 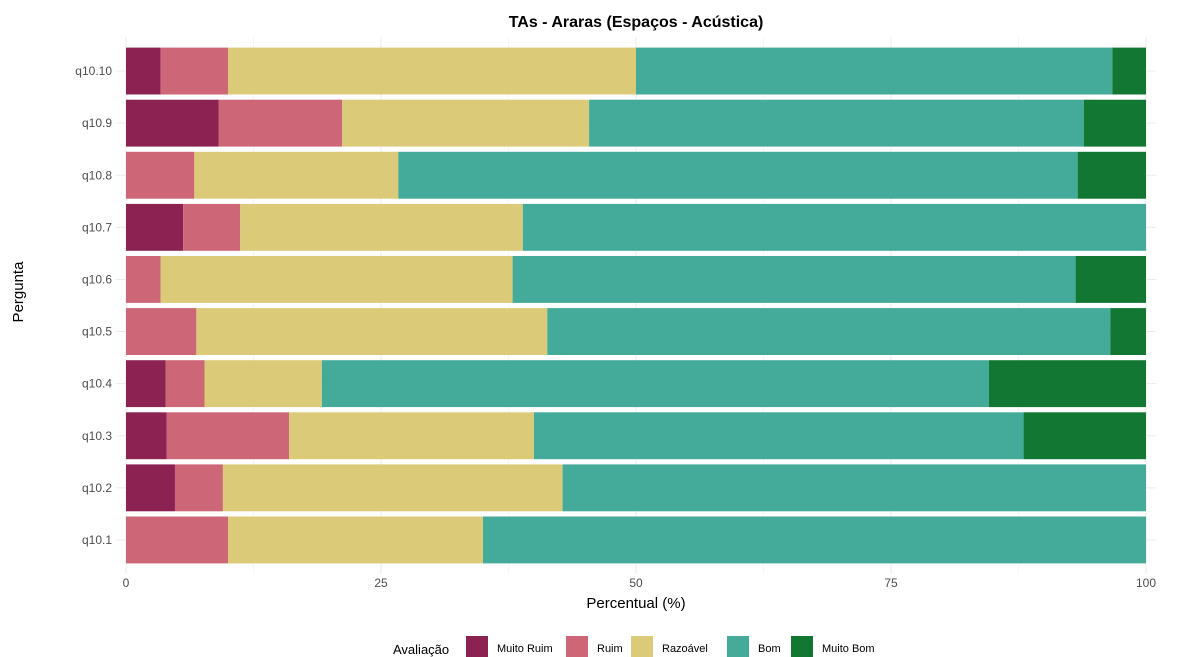 I want to click on y-tick-label: q10.8, so click(x=97, y=175).